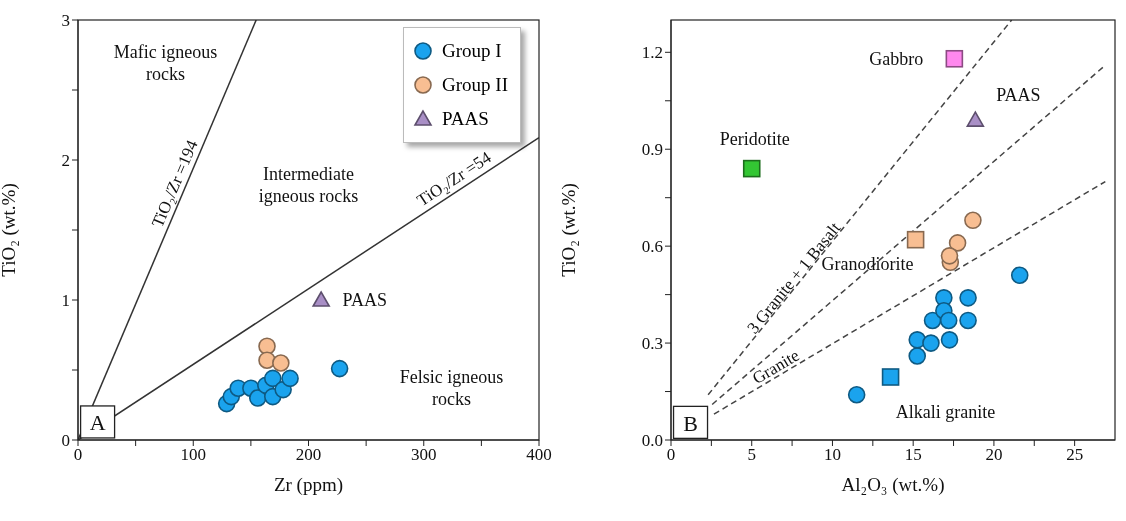 The image size is (1126, 521). What do you see at coordinates (671, 455) in the screenshot?
I see `x-tick-label: 0` at bounding box center [671, 455].